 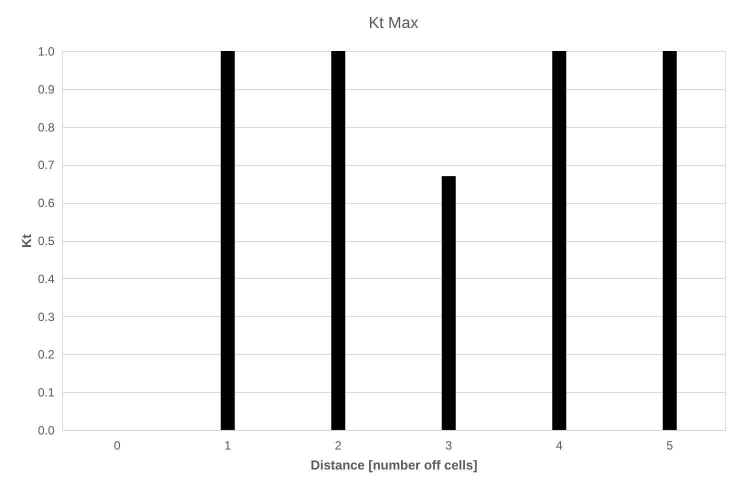 What do you see at coordinates (394, 465) in the screenshot?
I see `x-axis-title: Distance [number off cells]` at bounding box center [394, 465].